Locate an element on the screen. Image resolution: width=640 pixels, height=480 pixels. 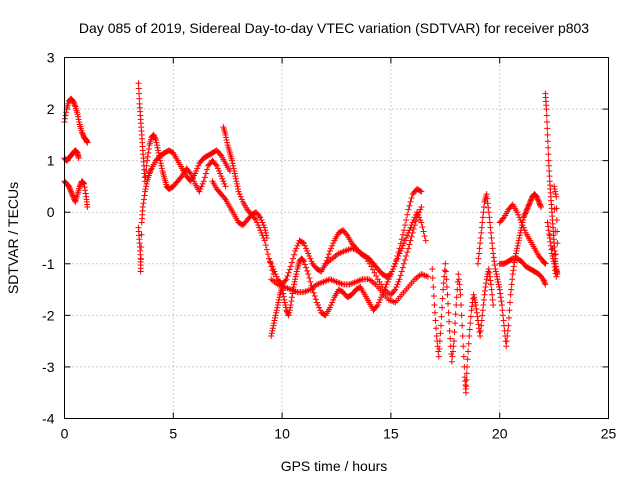
y-tick-label: 3 is located at coordinates (51, 58).